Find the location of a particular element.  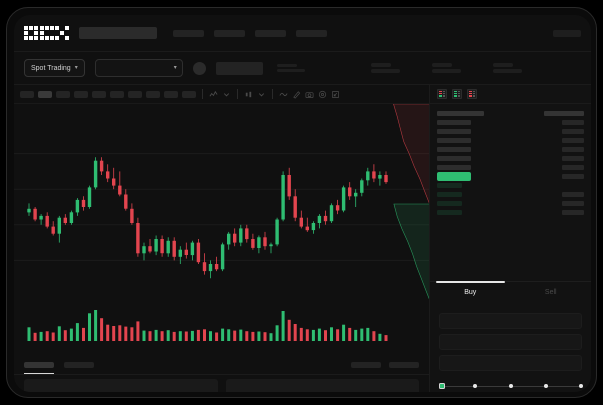

order-form is located at coordinates (510, 341).